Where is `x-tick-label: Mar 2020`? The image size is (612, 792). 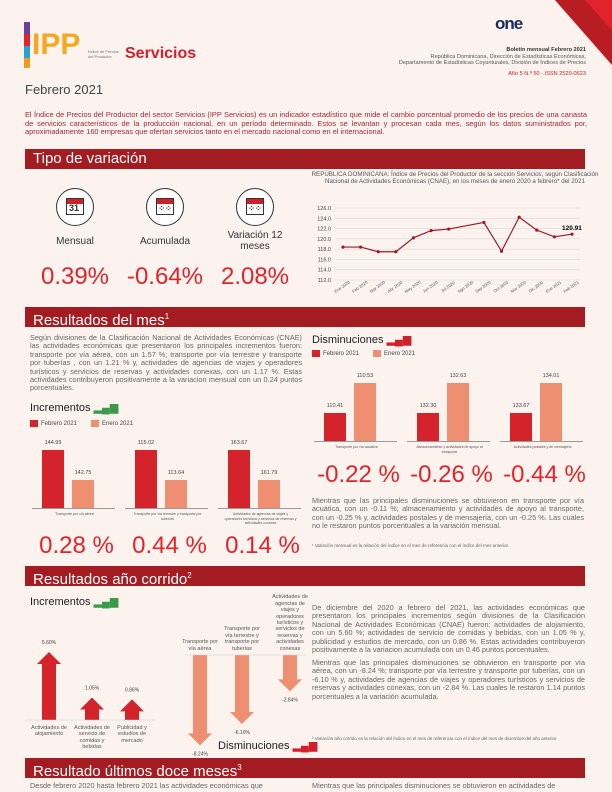 x-tick-label: Mar 2020 is located at coordinates (378, 286).